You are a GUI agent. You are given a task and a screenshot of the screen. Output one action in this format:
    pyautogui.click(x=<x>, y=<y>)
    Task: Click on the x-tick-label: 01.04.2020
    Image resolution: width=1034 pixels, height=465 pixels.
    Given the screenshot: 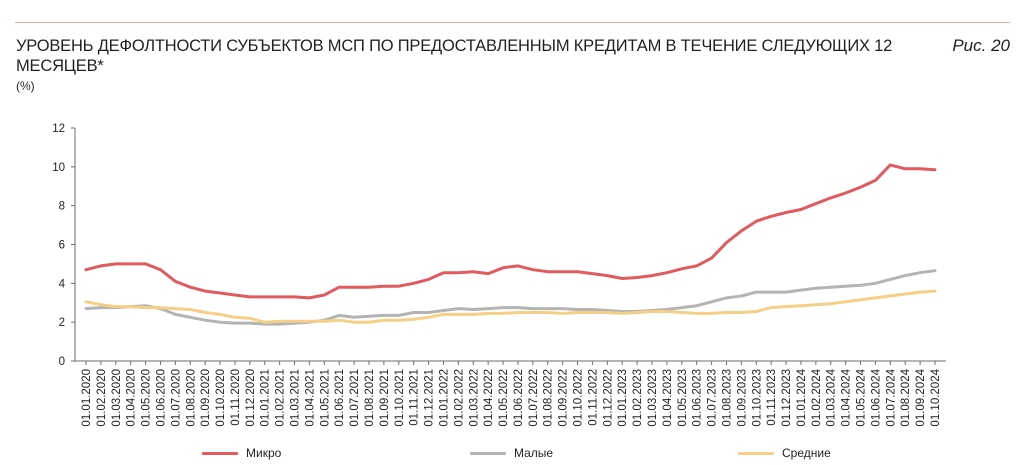 What is the action you would take?
    pyautogui.click(x=132, y=398)
    